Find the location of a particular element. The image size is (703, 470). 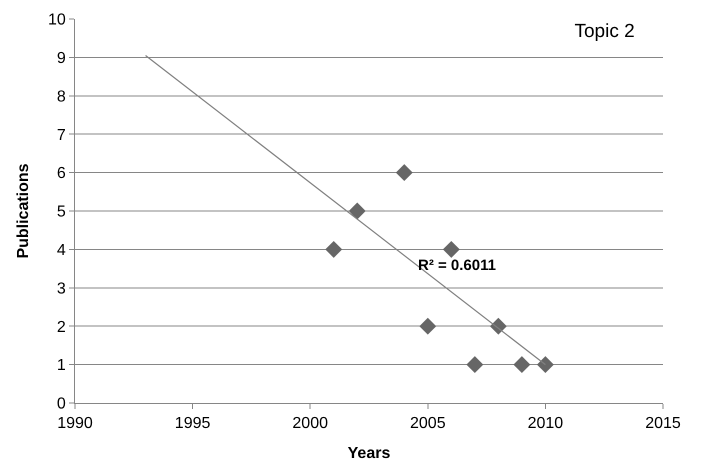

annotation: R² = 0.6011 is located at coordinates (457, 265).